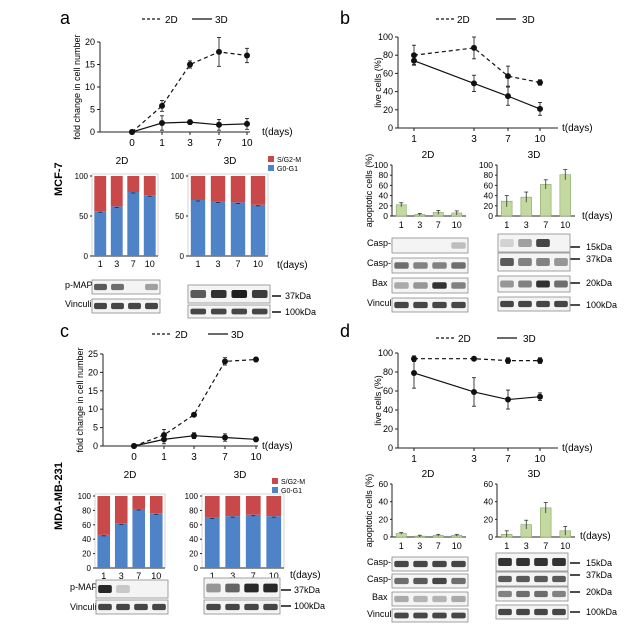 The image size is (633, 631). What do you see at coordinates (291, 491) in the screenshot?
I see `legend-g0g1-label: G0-G1` at bounding box center [291, 491].